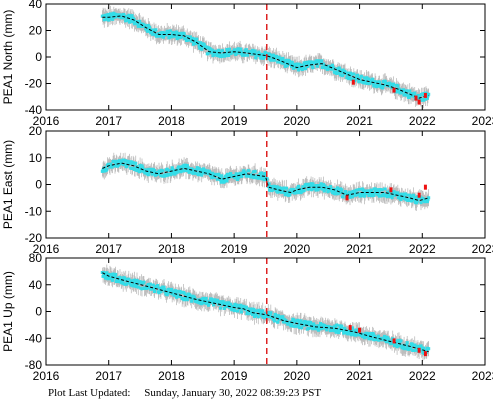 This screenshot has height=404, width=493. Describe the element at coordinates (233, 393) in the screenshot. I see `footer-timestamp: Sunday, January 30, 2022 08:39:23 PST` at that location.